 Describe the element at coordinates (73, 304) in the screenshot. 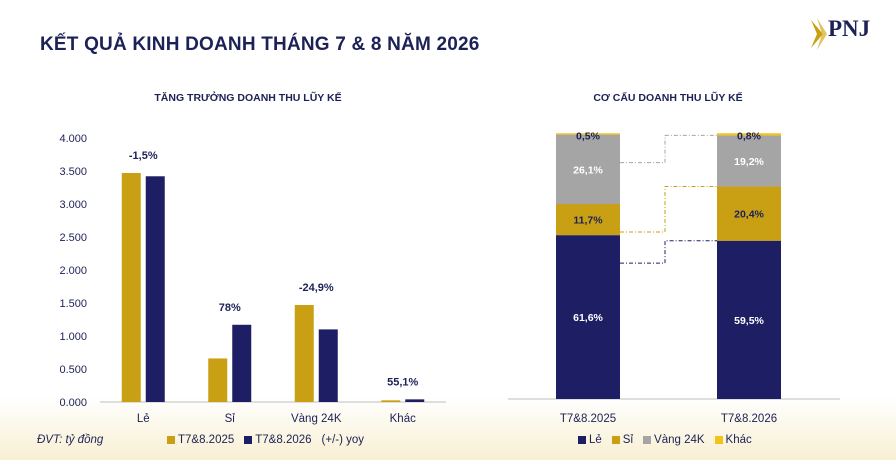

I see `y-tick-label: 1.500` at that location.